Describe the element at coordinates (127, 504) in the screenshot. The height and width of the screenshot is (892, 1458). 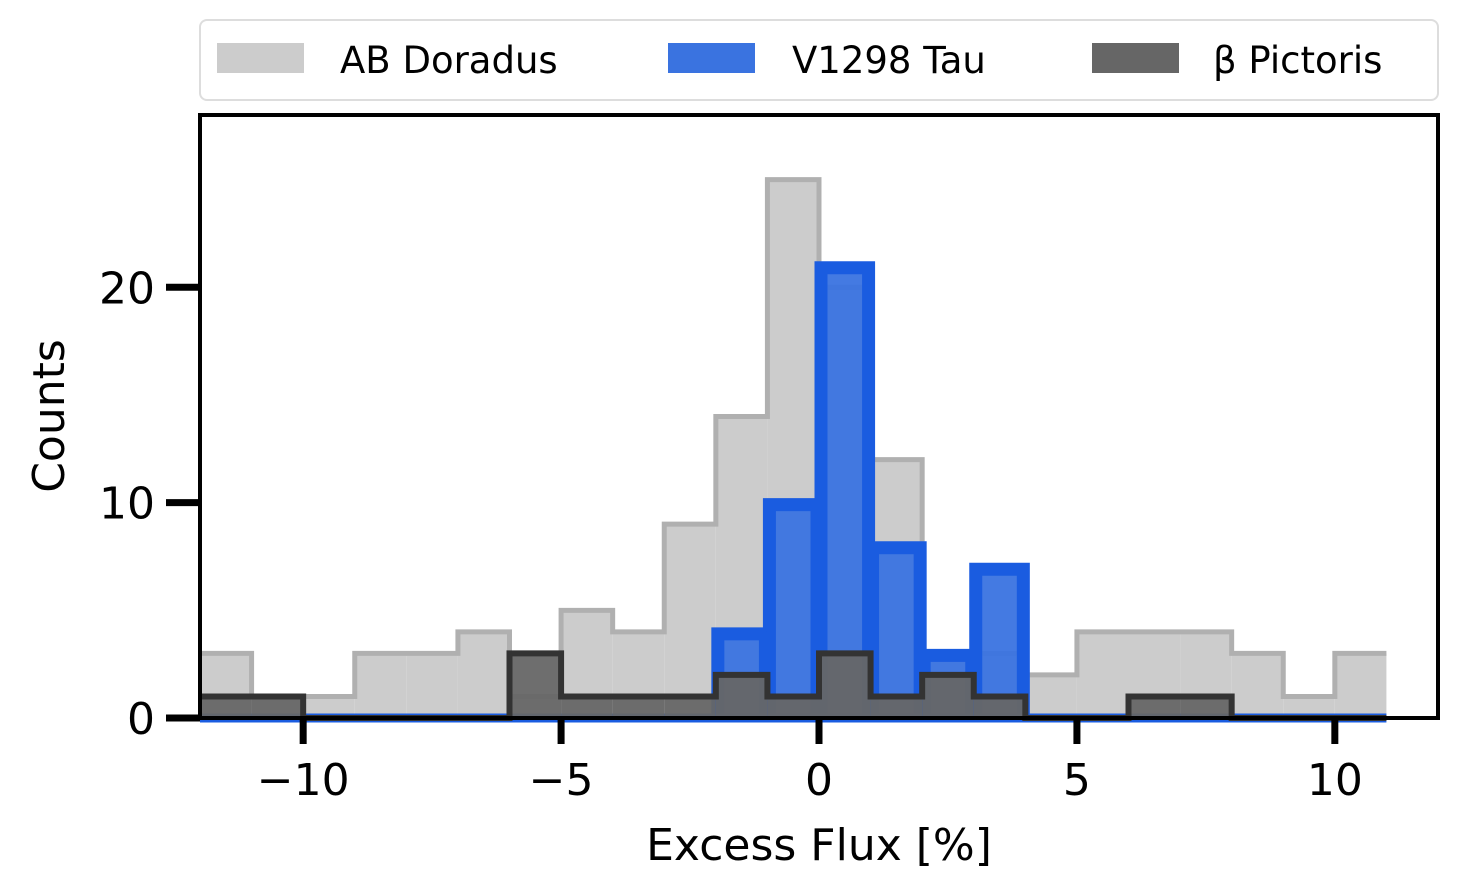
I see `y-tick-label-1: 10` at that location.